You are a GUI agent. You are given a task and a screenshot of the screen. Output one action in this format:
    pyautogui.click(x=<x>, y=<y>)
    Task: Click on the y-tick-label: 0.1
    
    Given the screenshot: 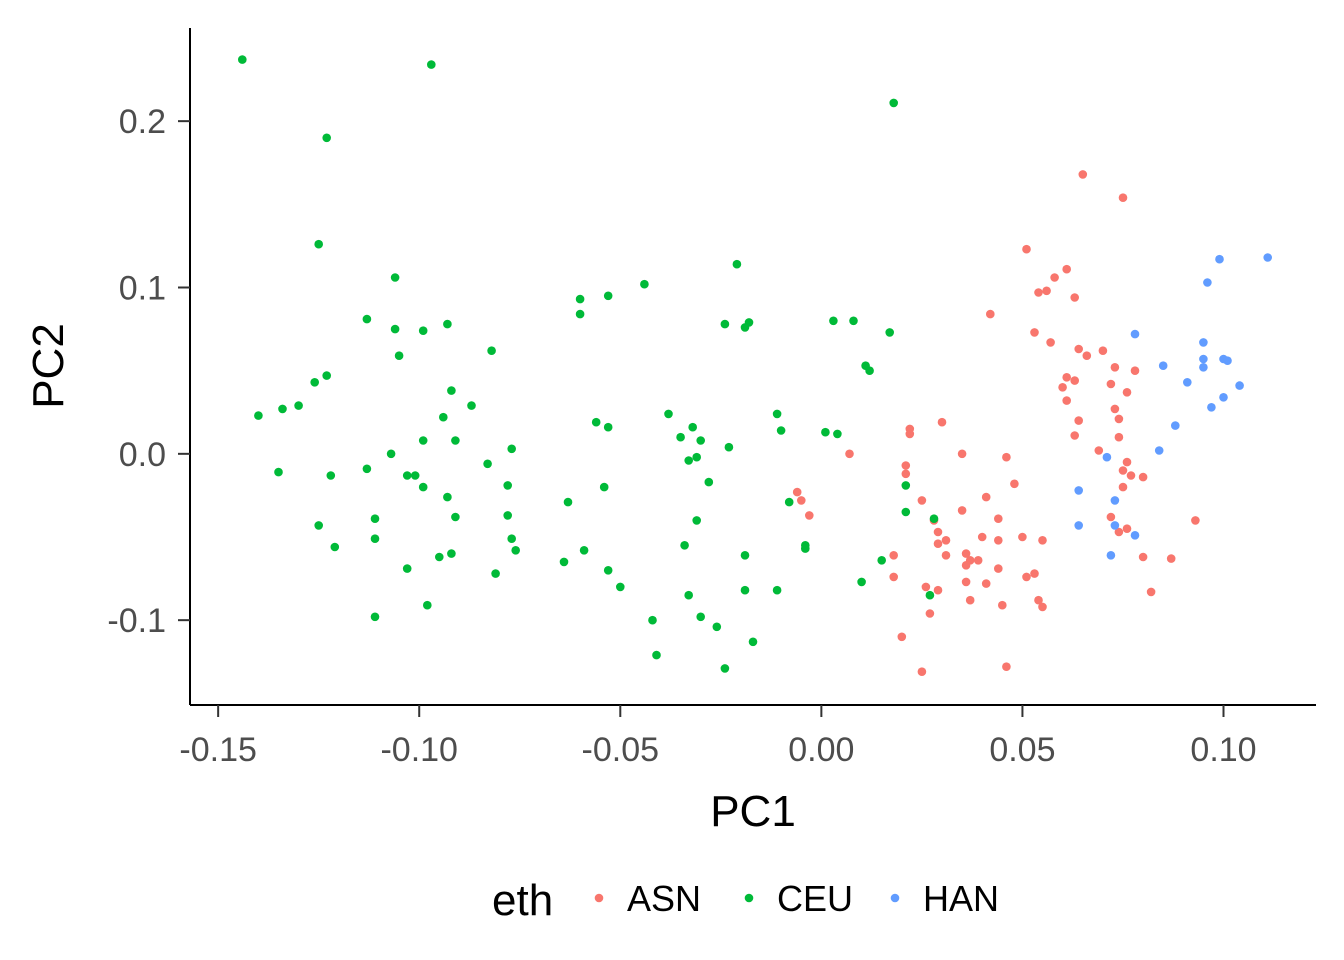 What is the action you would take?
    pyautogui.click(x=142, y=288)
    